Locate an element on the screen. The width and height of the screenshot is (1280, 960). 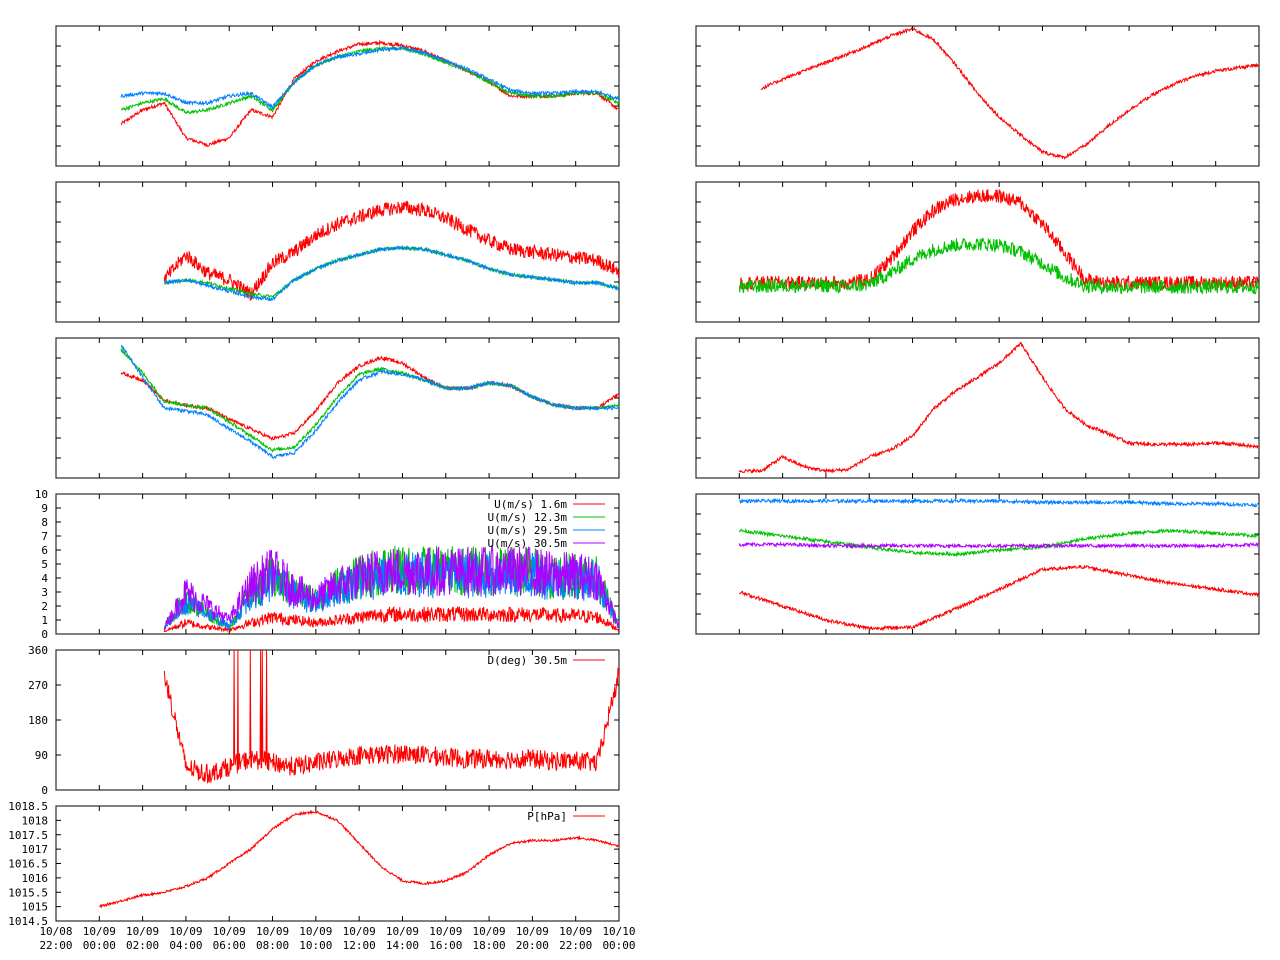
x-tick-label: 02:00 is located at coordinates (142, 945).